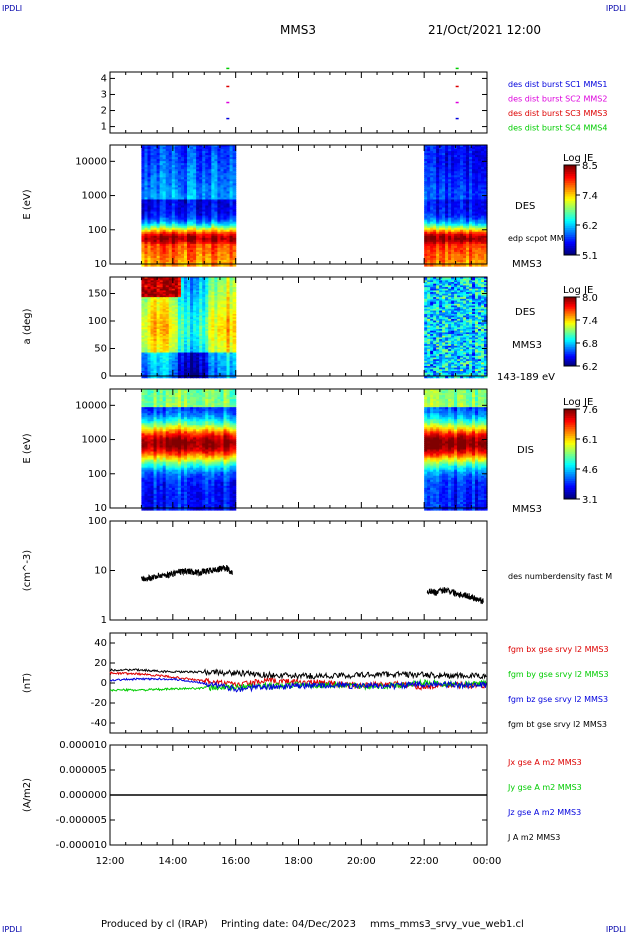  What do you see at coordinates (27, 204) in the screenshot?
I see `des-e-axis-label: E (eV)` at bounding box center [27, 204].